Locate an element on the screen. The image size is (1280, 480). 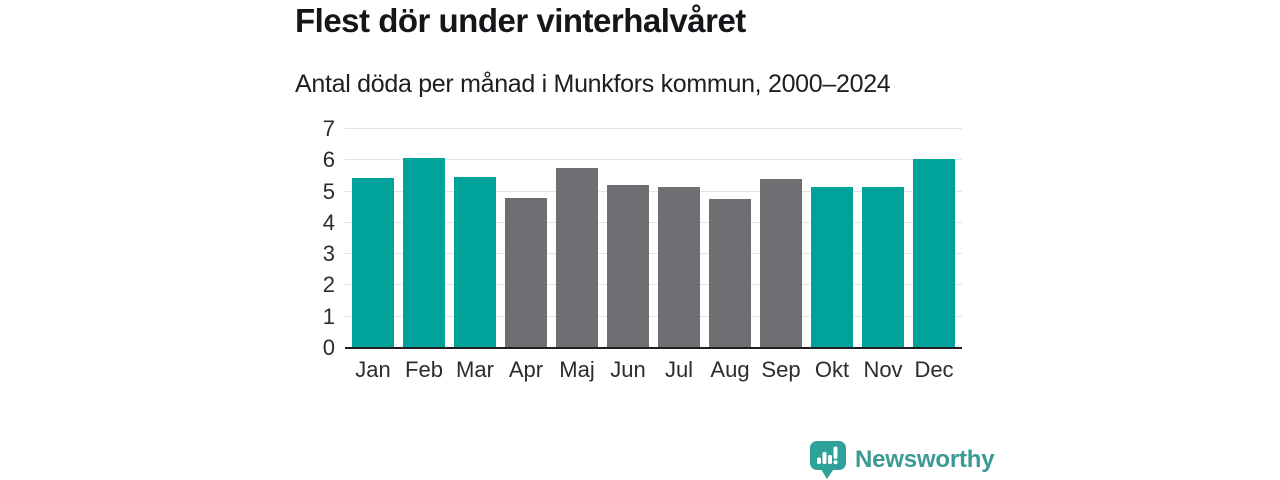
bar-slot-jun: Jun is located at coordinates (628, 255).